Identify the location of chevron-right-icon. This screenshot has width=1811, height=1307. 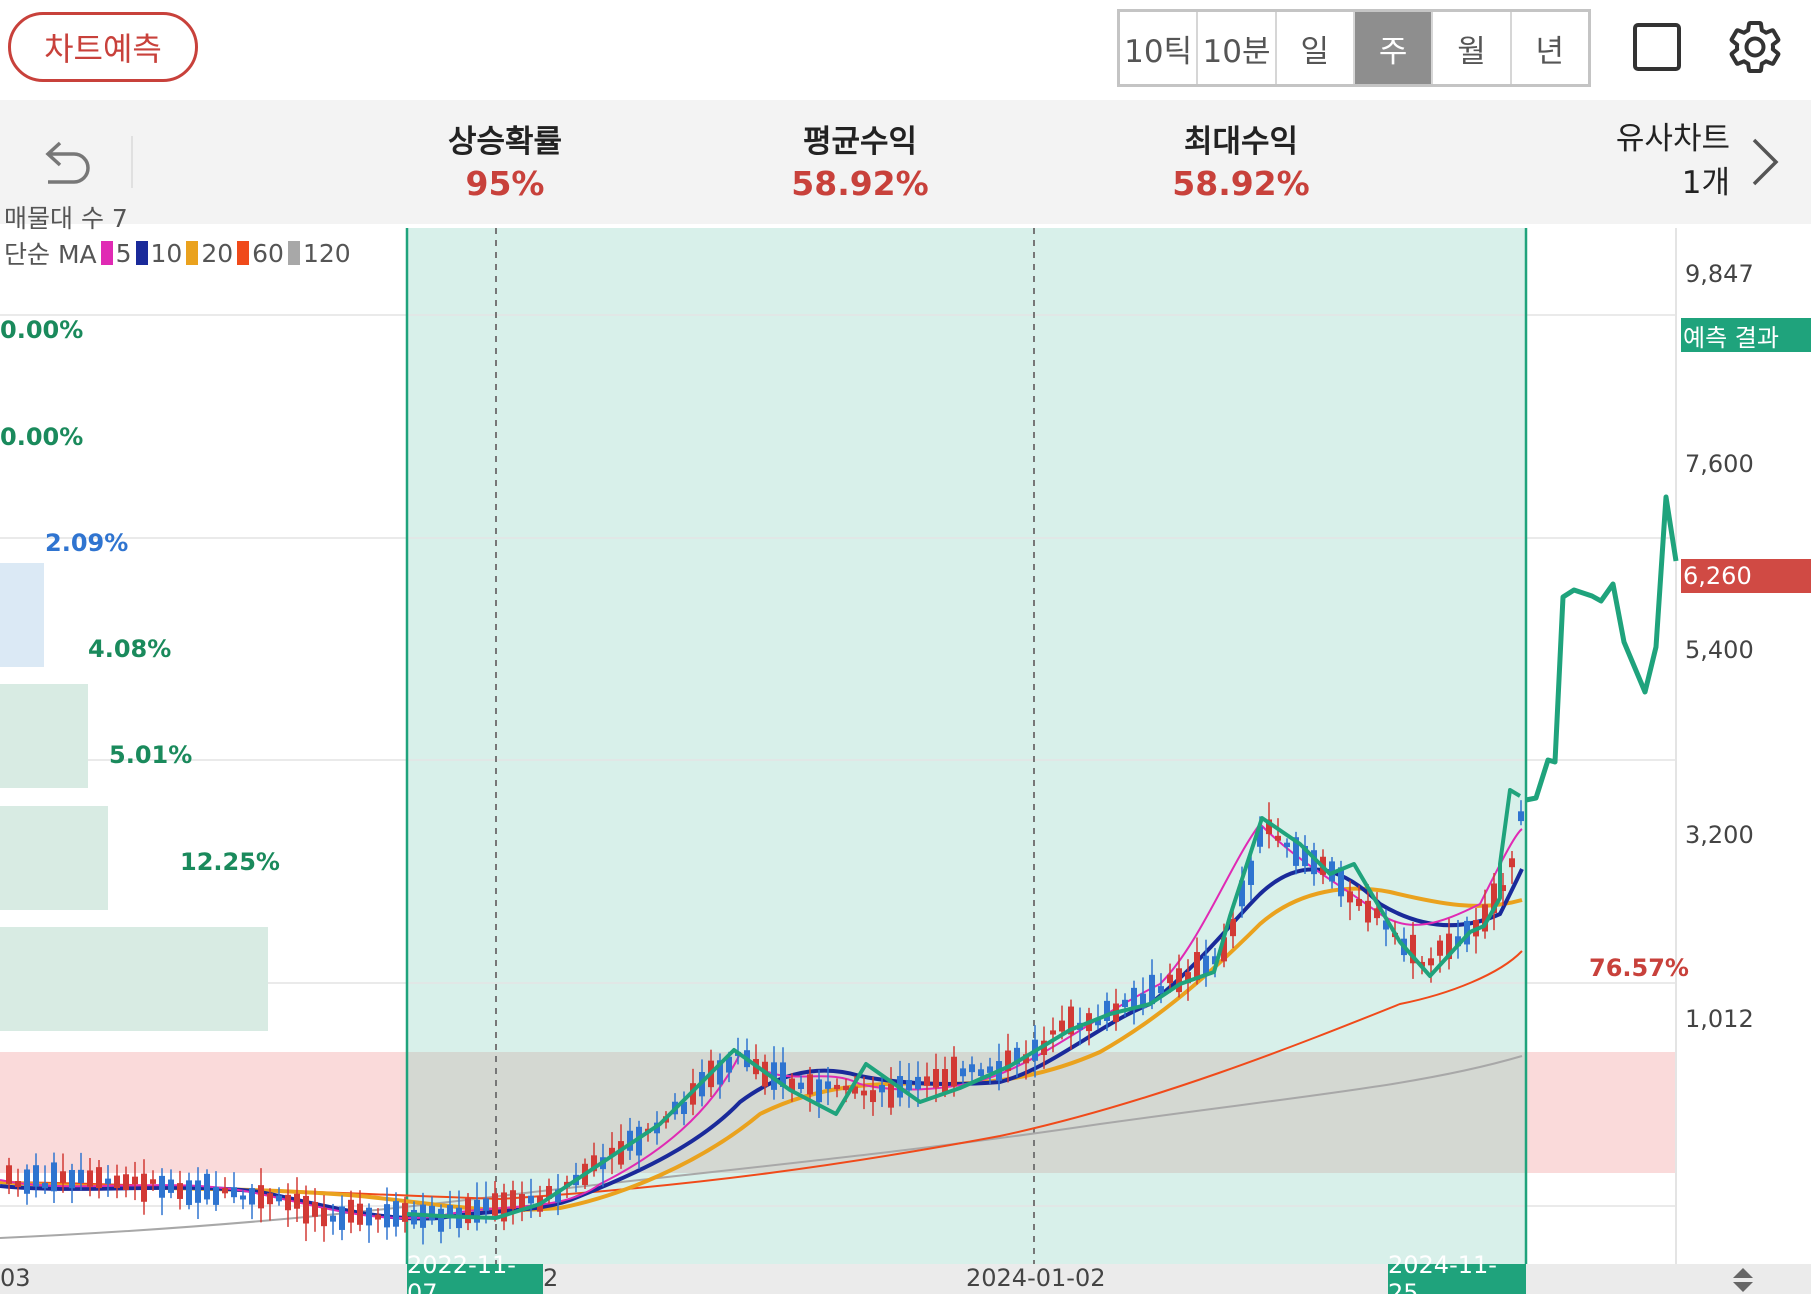
(1765, 162).